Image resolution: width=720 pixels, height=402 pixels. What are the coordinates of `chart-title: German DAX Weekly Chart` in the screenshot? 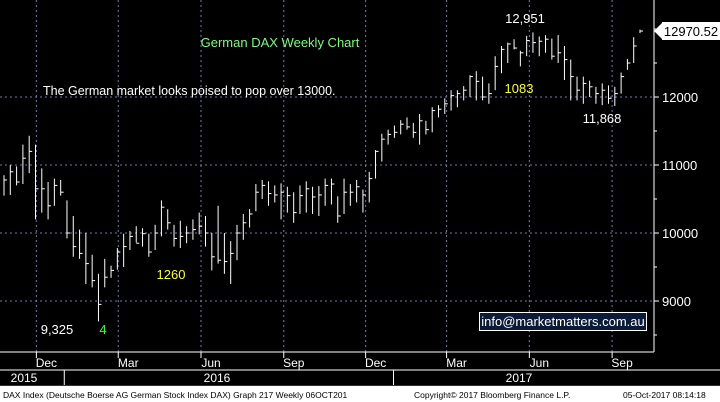 It's located at (280, 42).